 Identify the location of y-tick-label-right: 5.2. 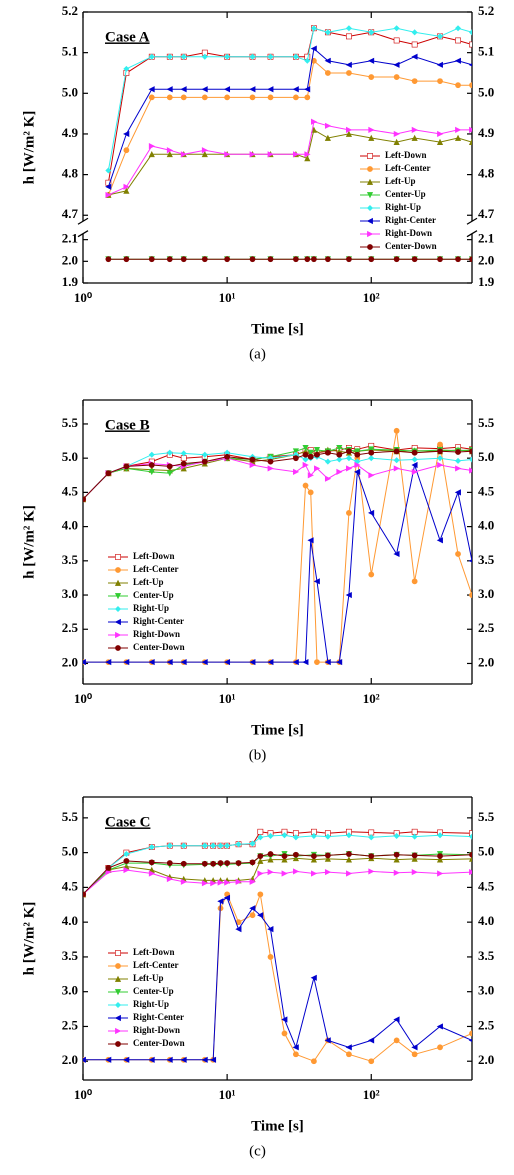
(486, 10).